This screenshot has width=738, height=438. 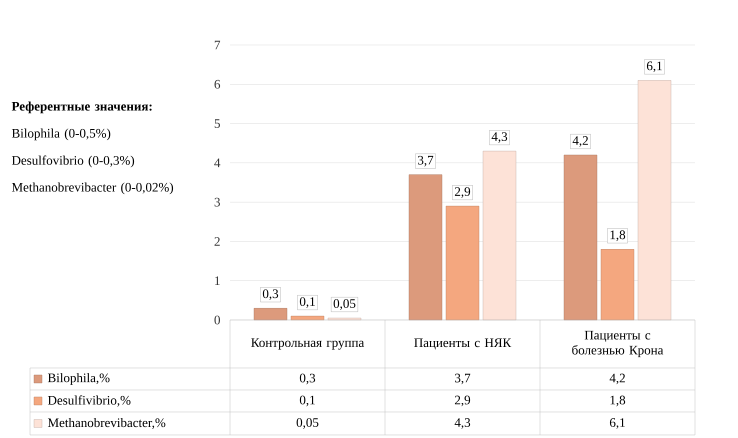 I want to click on legend-label: Methanobrevibacter,%, so click(x=107, y=423).